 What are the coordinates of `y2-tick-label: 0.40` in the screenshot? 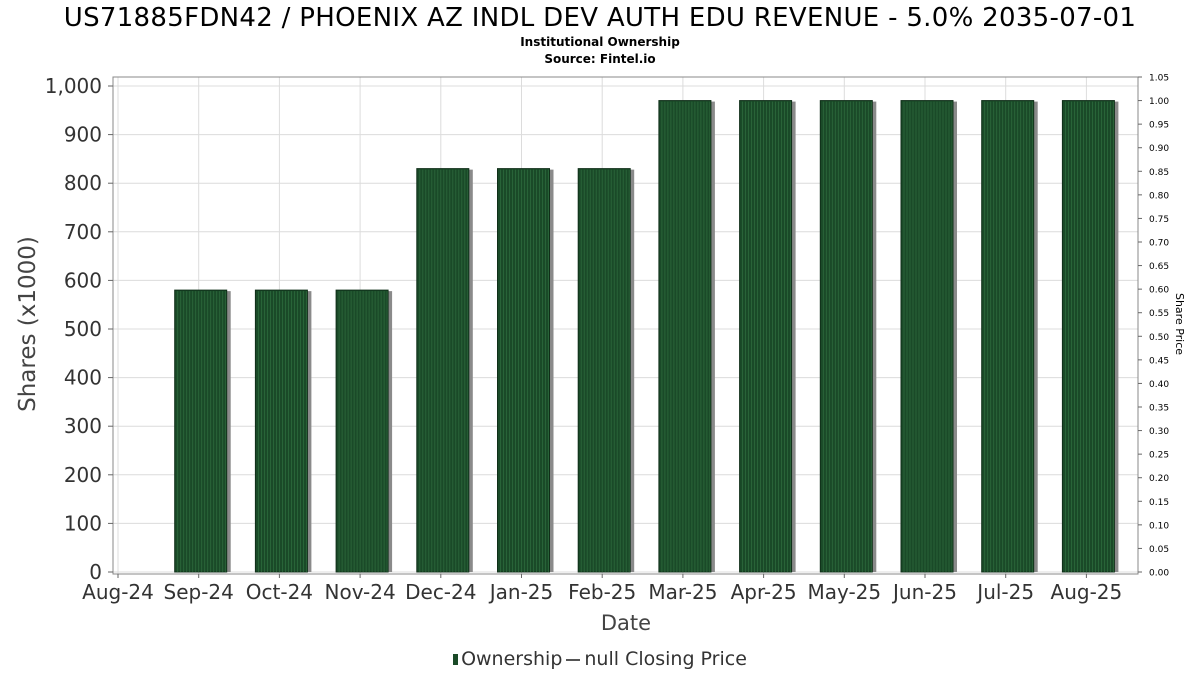 It's located at (1159, 385).